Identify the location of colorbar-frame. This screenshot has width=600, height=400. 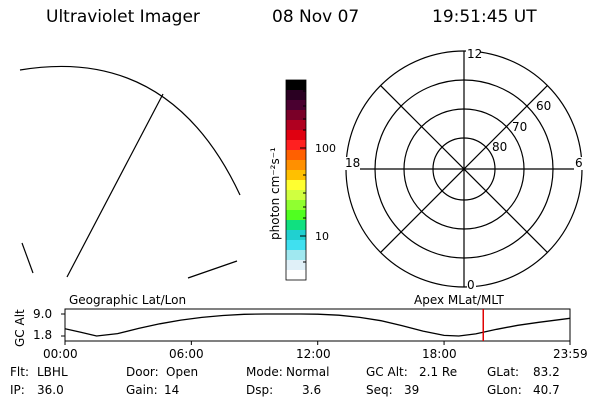
(296, 180).